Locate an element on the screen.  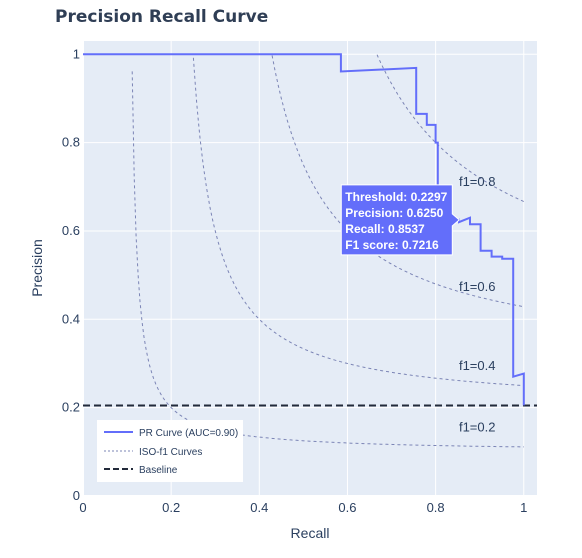
legend-label-iso: ISO-f1 Curves is located at coordinates (170, 452).